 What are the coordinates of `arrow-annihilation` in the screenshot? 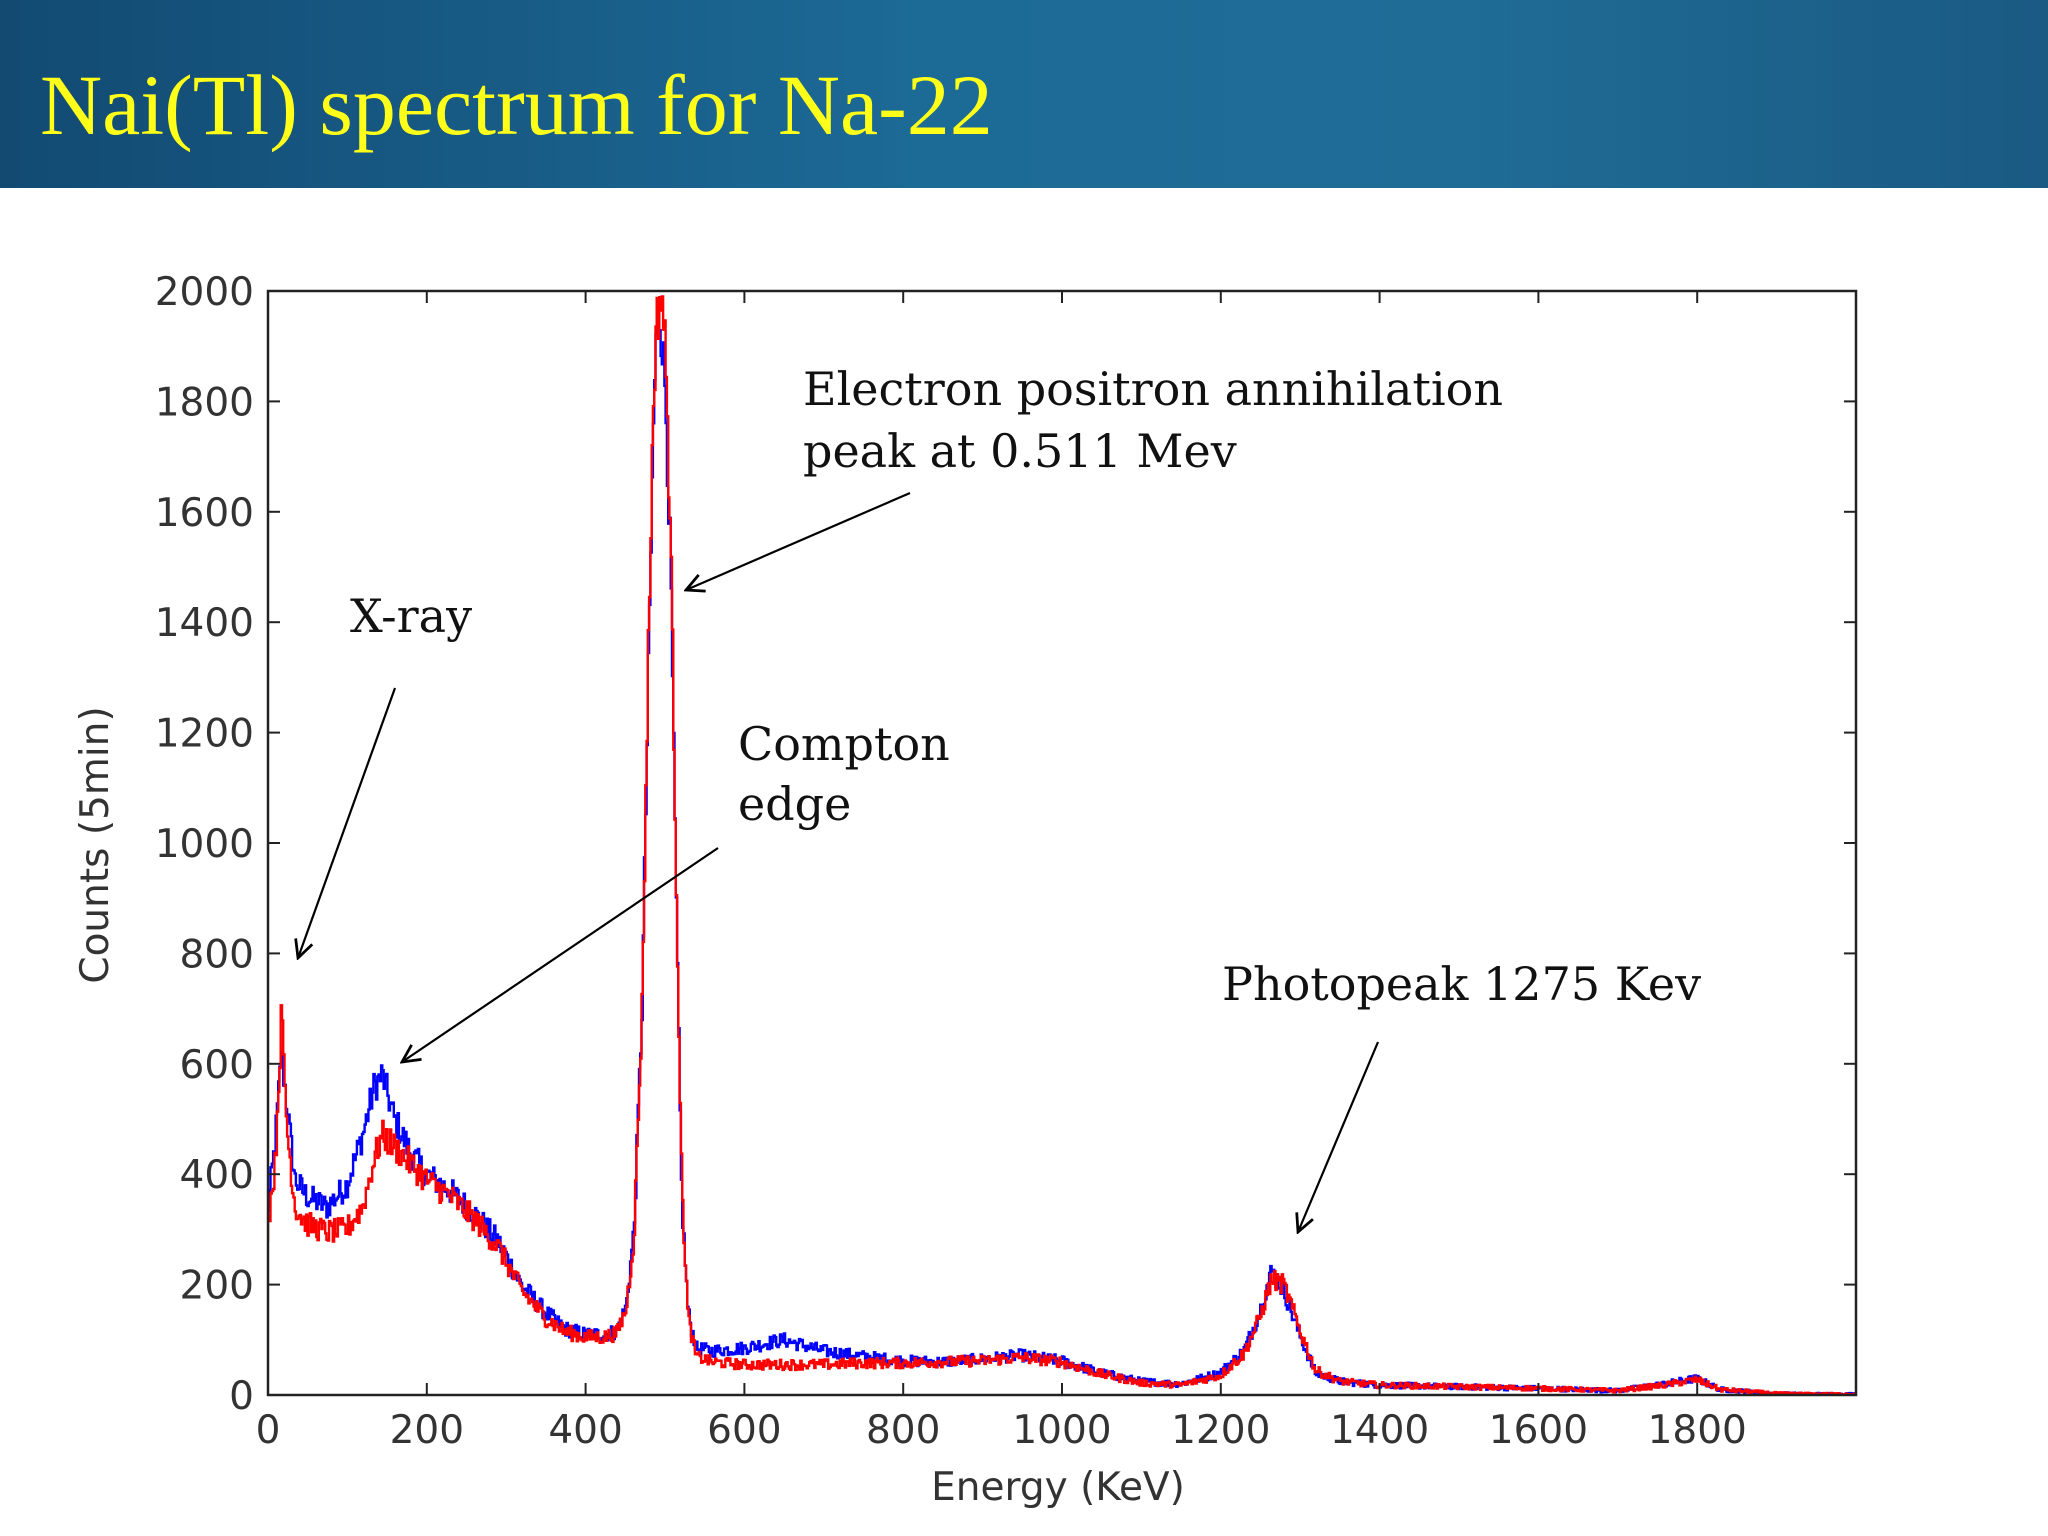 It's located at (798, 540).